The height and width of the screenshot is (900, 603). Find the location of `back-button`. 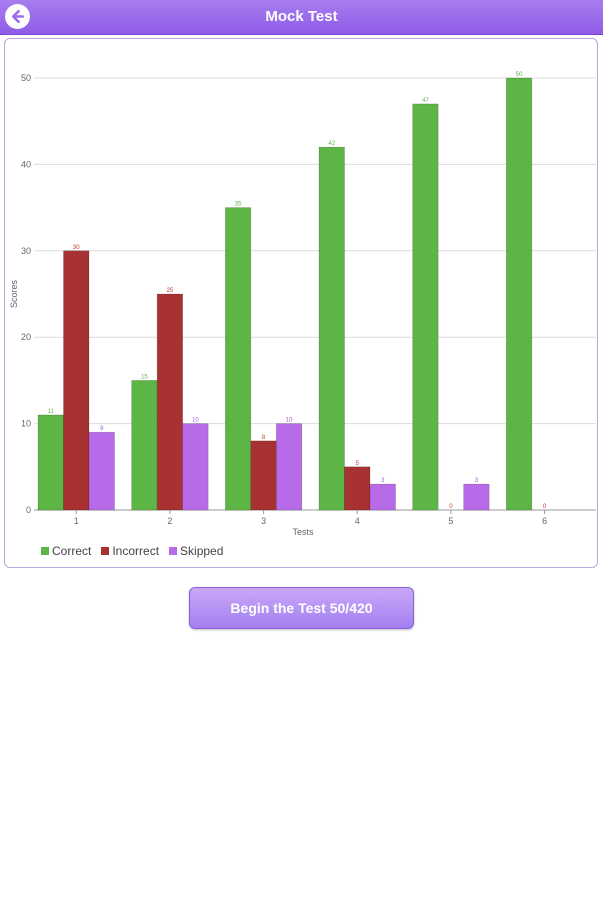

back-button is located at coordinates (17, 16).